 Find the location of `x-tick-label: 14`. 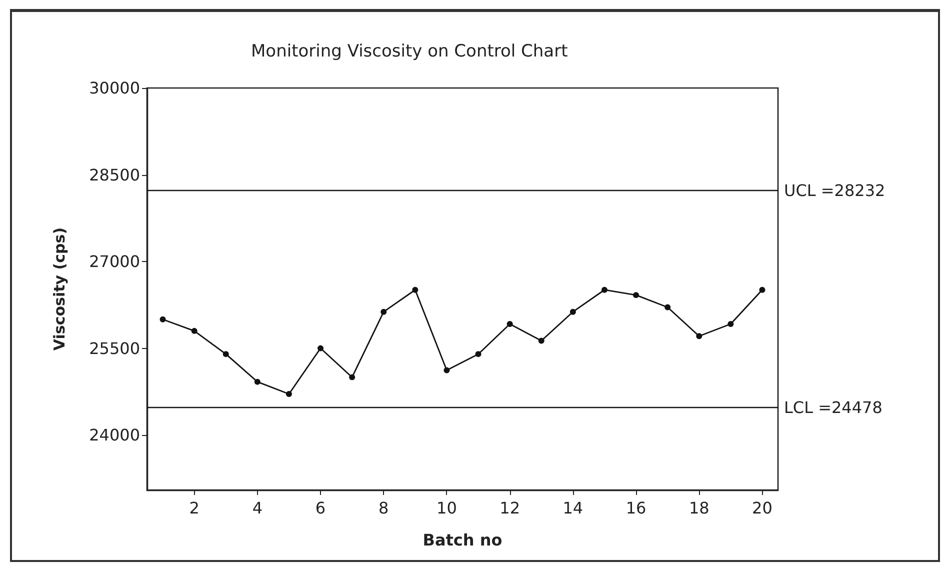

x-tick-label: 14 is located at coordinates (573, 508).